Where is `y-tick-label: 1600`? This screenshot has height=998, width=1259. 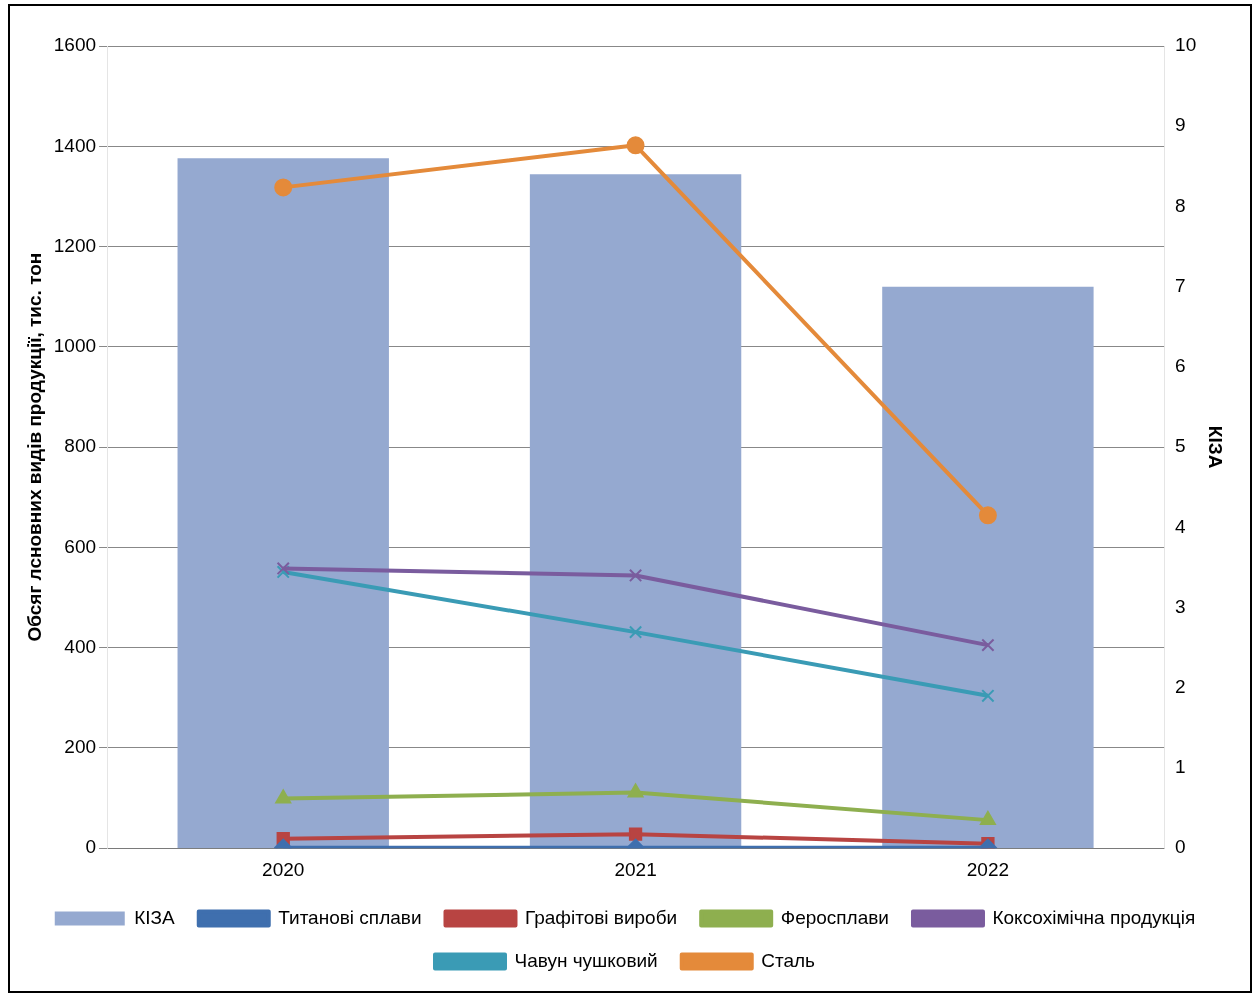 y-tick-label: 1600 is located at coordinates (75, 45).